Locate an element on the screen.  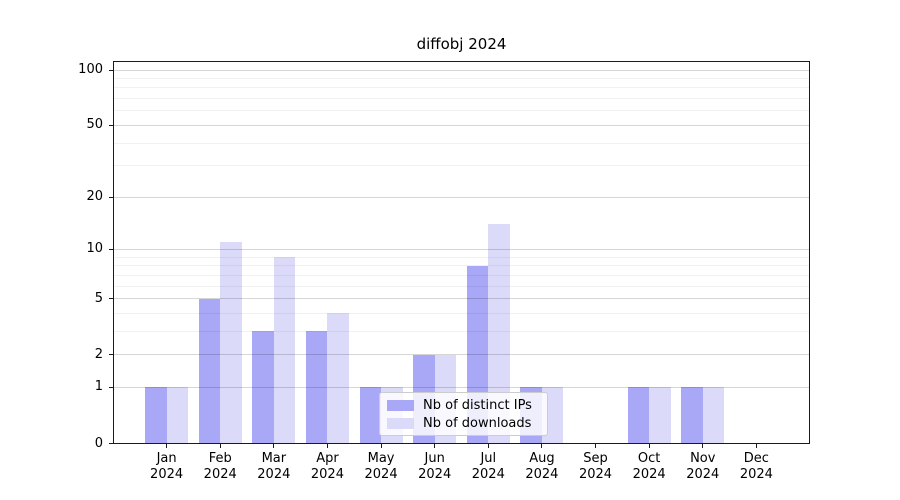
bar-downloads-apr is located at coordinates (338, 378).